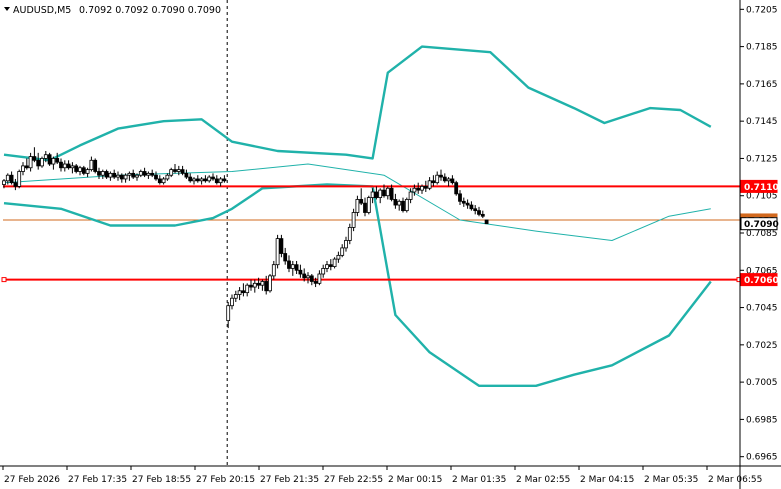 The width and height of the screenshot is (781, 489). Describe the element at coordinates (42, 10) in the screenshot. I see `symbol-label: AUDUSD,M5` at that location.